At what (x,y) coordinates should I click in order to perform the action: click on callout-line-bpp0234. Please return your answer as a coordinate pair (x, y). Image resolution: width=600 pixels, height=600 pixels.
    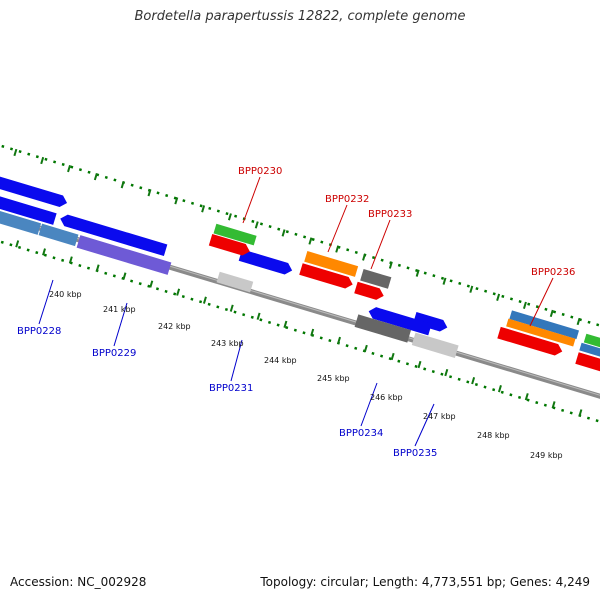
    Looking at the image, I should click on (369, 404).